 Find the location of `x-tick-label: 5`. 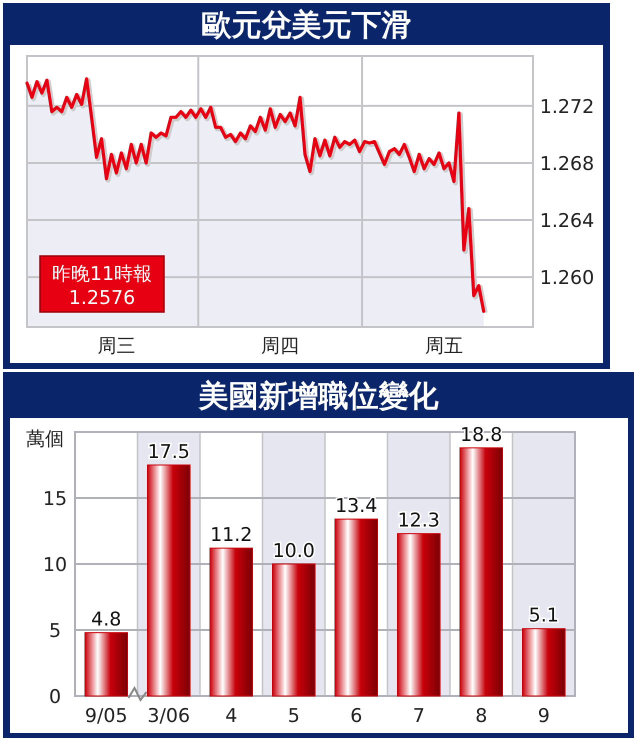

x-tick-label: 5 is located at coordinates (294, 716).